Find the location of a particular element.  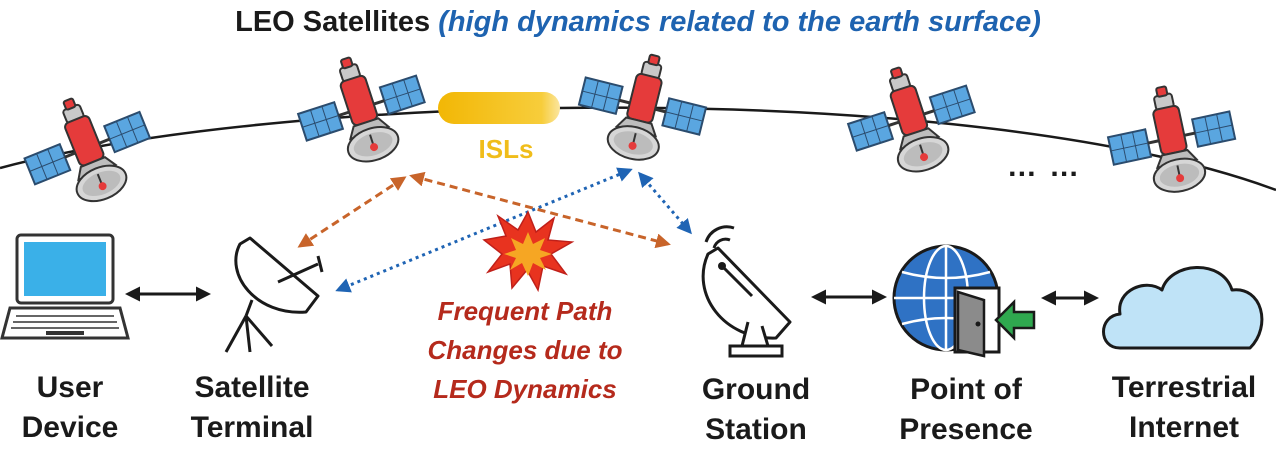

label-point-of-presence-line-2: Presence is located at coordinates (966, 429).